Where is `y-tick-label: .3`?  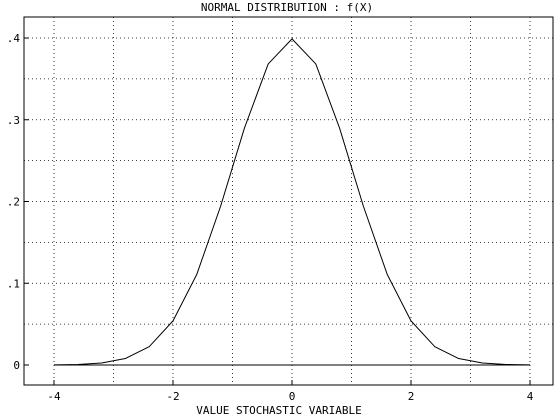
y-tick-label: .3 is located at coordinates (13, 120).